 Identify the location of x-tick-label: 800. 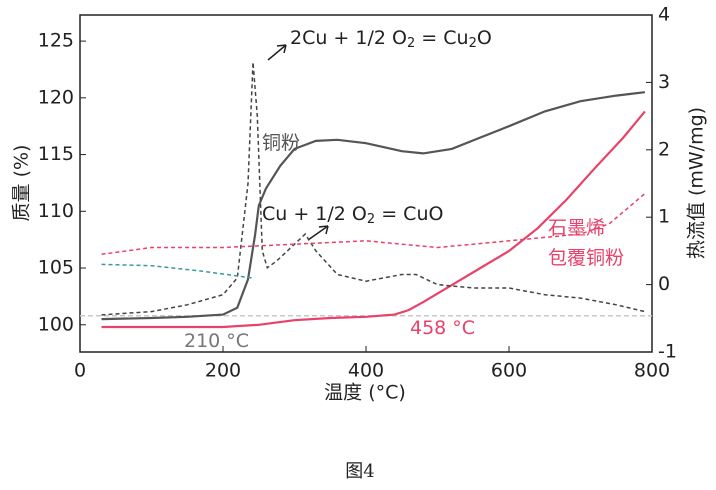
(652, 371).